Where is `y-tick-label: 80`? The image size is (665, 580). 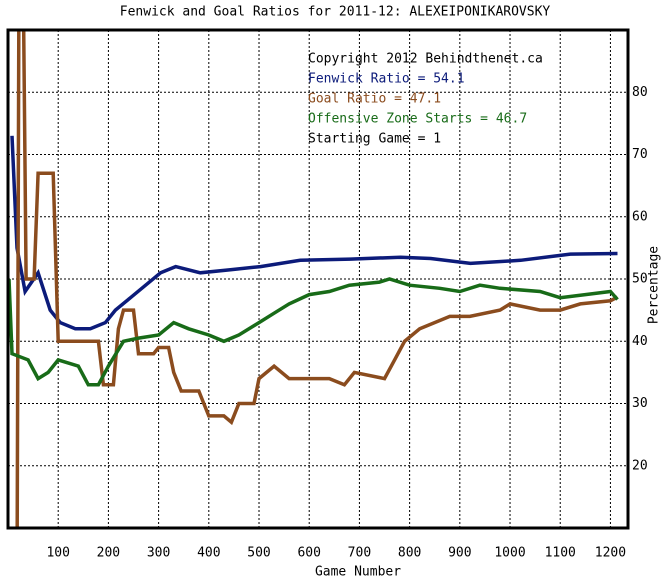 y-tick-label: 80 is located at coordinates (640, 92).